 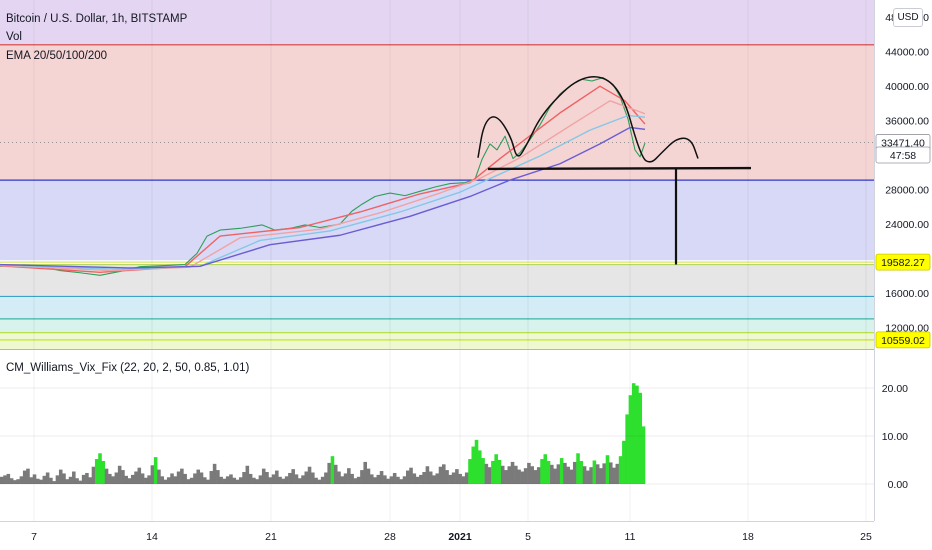 I want to click on ema-legend: EMA 20/50/100/200, so click(x=57, y=56).